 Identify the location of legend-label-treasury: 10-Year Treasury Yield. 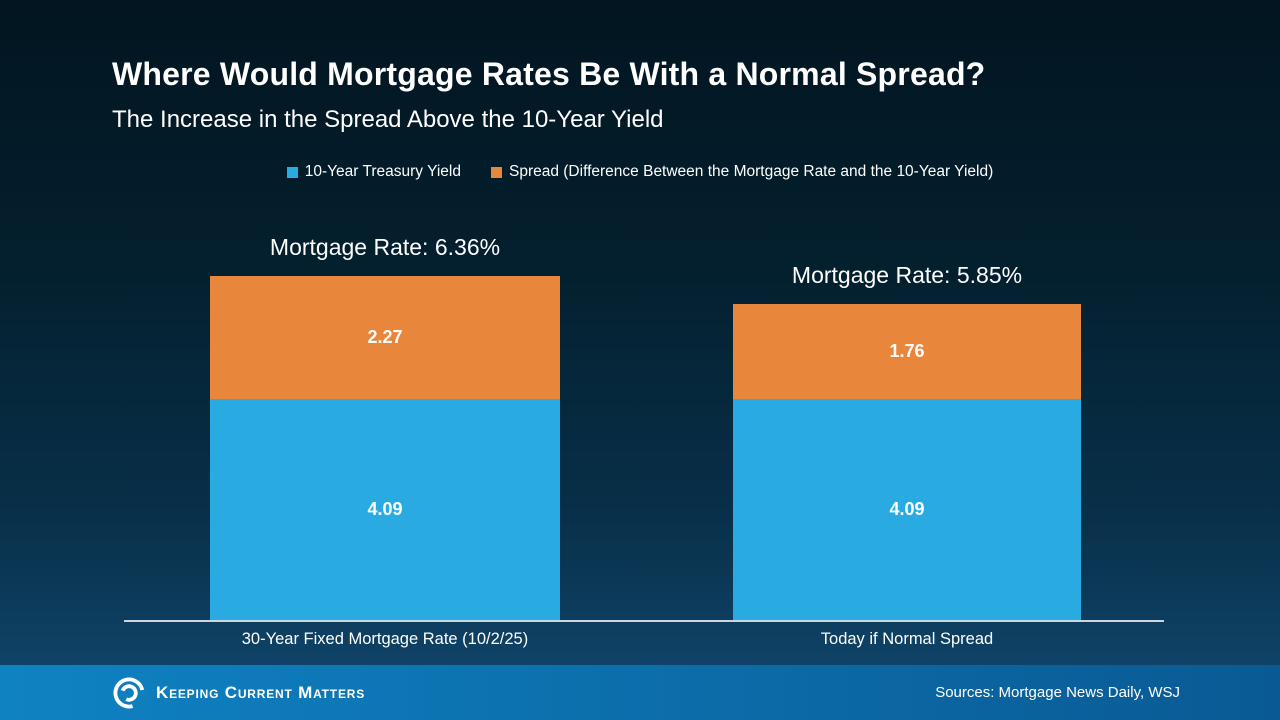
(382, 171).